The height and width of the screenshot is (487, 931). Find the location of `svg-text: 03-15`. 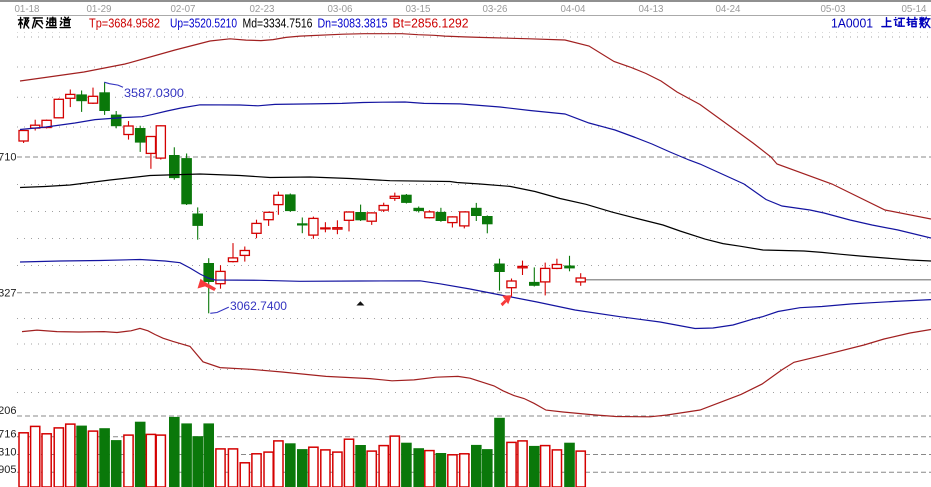

svg-text: 03-15 is located at coordinates (418, 9).